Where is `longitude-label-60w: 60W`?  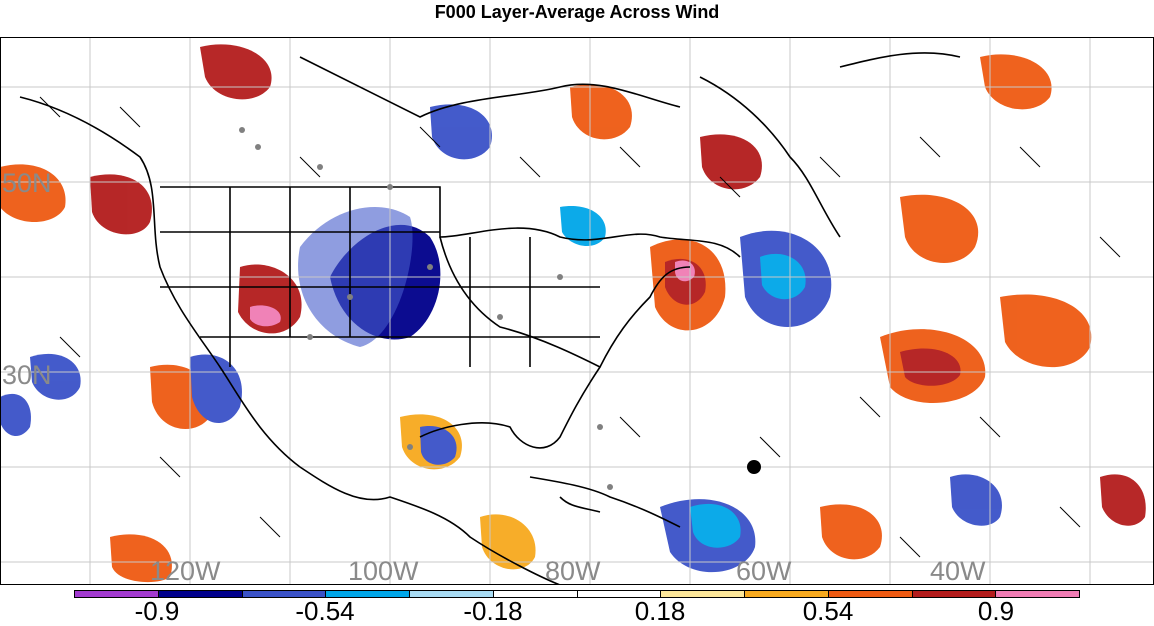 longitude-label-60w: 60W is located at coordinates (764, 571).